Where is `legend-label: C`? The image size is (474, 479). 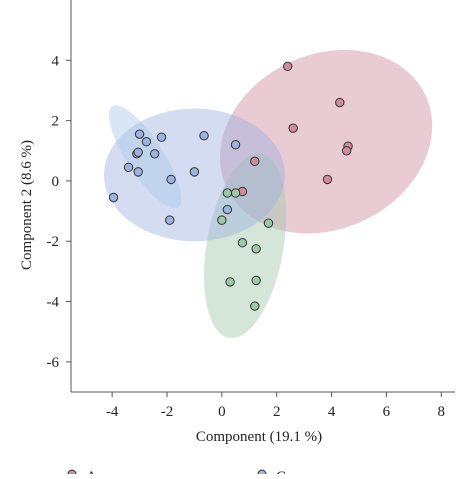 legend-label: C is located at coordinates (281, 471).